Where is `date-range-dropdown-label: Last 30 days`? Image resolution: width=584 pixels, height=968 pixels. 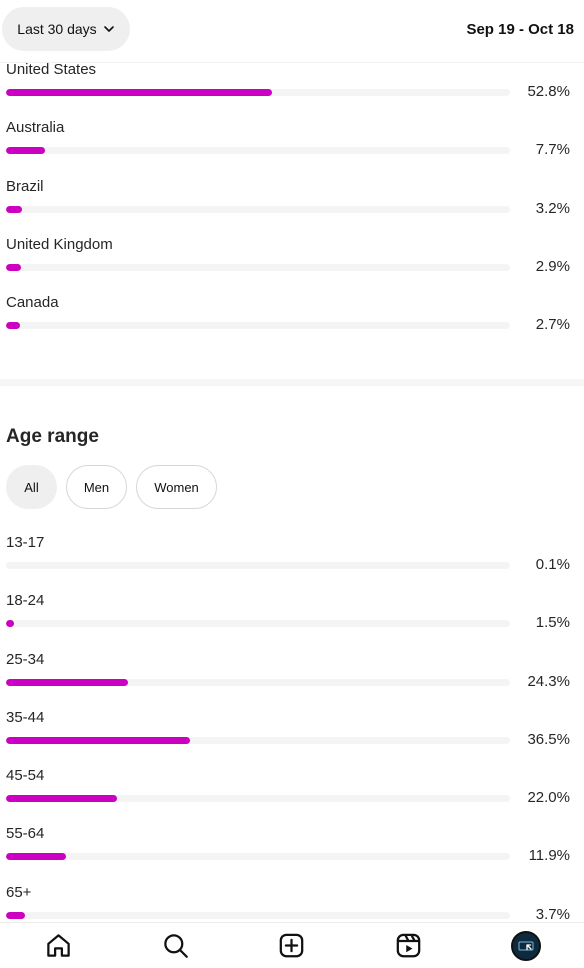 date-range-dropdown-label: Last 30 days is located at coordinates (57, 29).